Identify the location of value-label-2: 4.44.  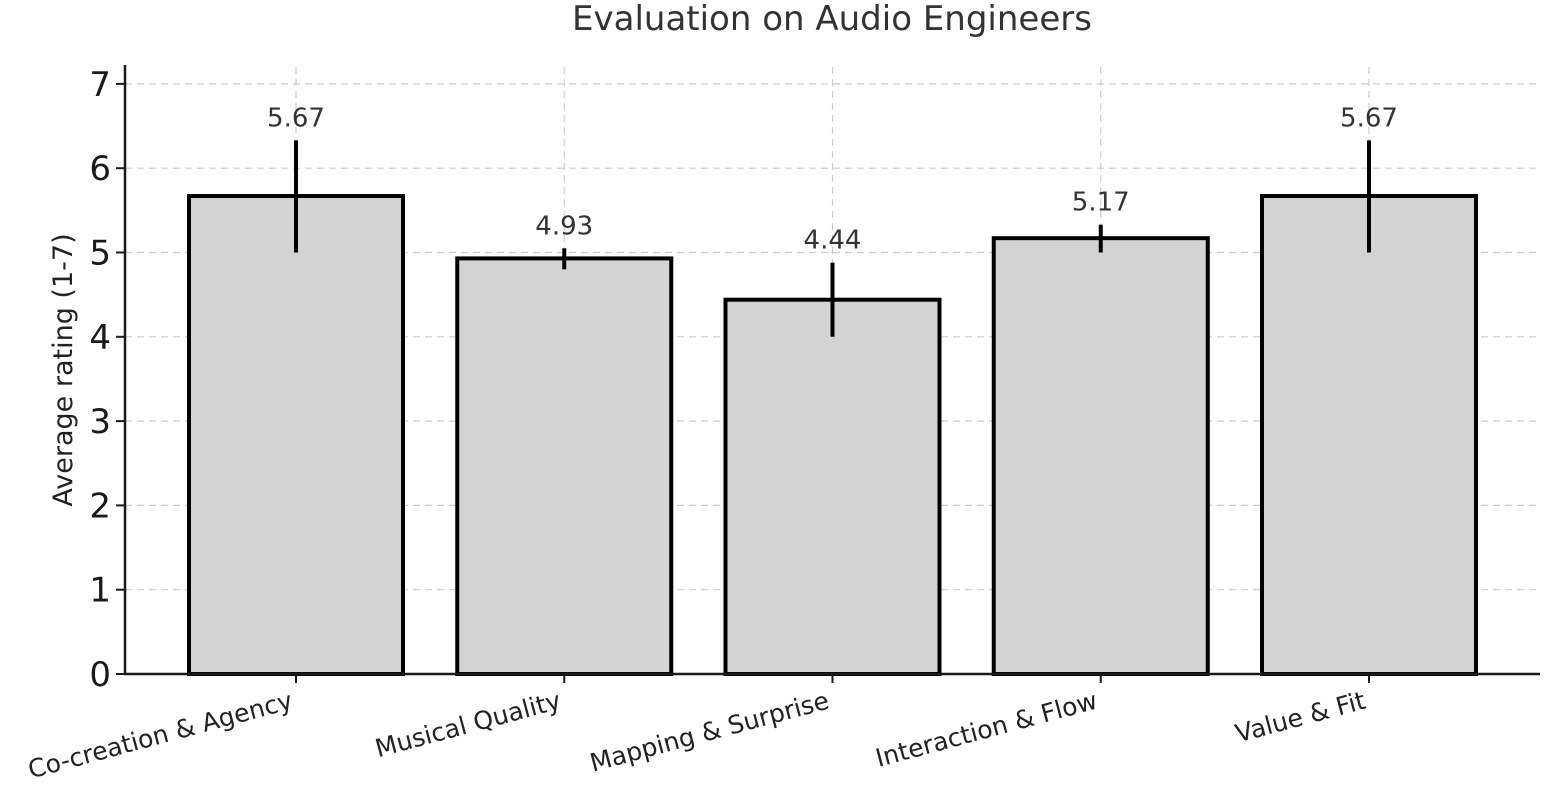
(833, 241).